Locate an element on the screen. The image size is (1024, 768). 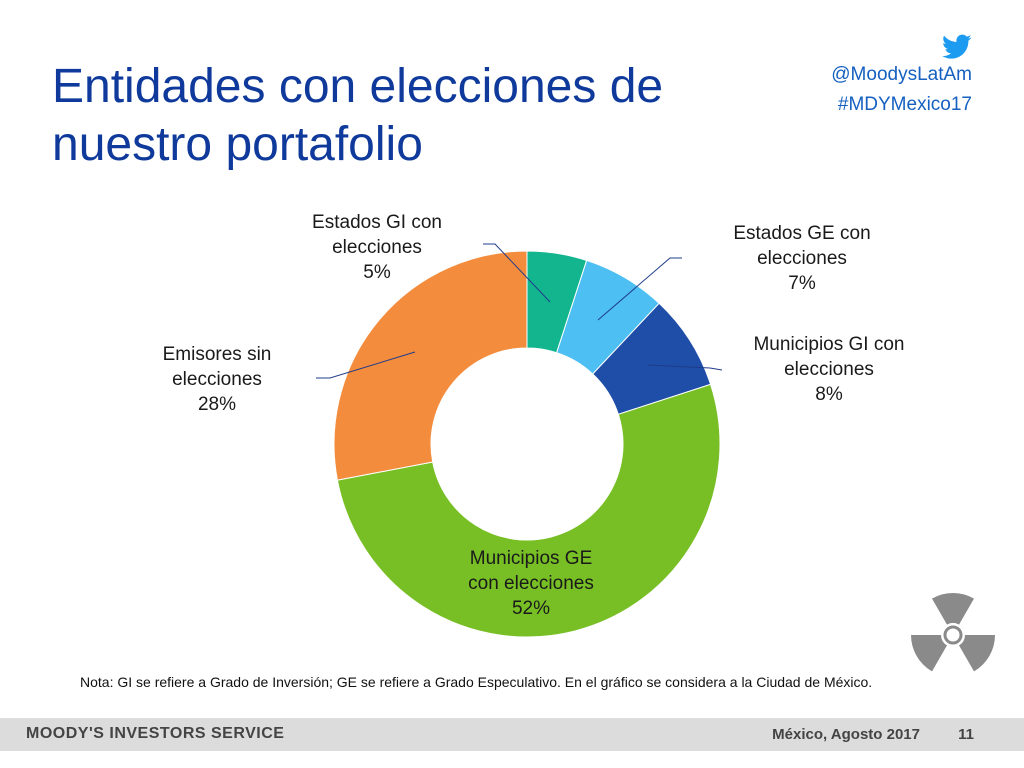
twitter-bird-icon is located at coordinates (957, 46).